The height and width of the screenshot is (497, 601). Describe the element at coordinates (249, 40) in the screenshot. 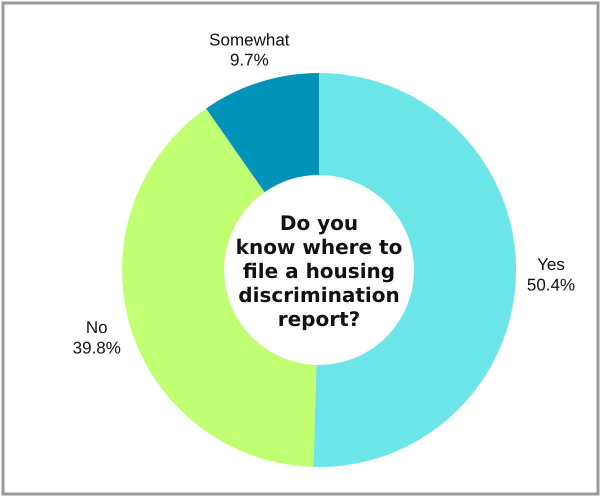

I see `slice-label: Somewhat` at that location.